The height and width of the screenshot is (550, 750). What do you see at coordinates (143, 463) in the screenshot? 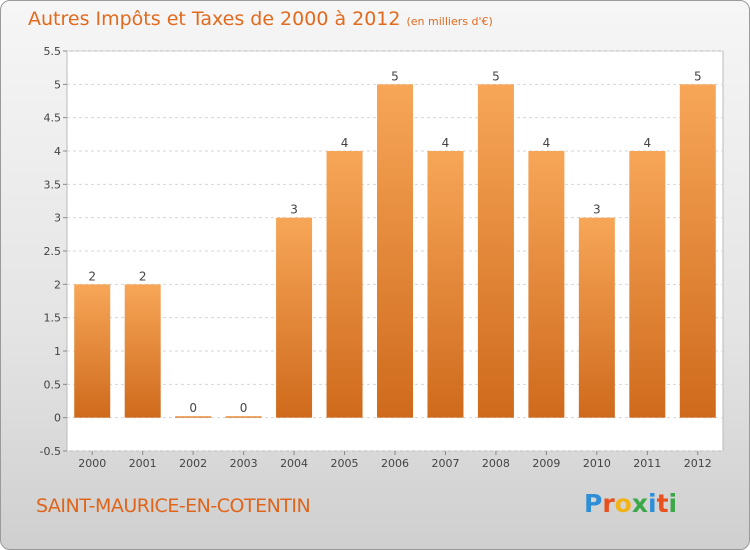
I see `x-tick-label: 2001` at bounding box center [143, 463].